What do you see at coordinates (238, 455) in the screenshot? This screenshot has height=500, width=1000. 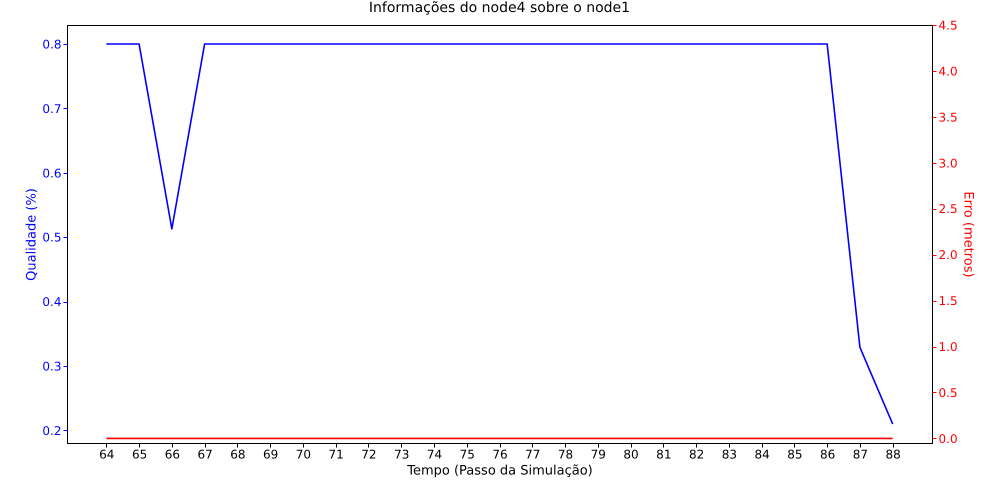 I see `x-tick-label: 68` at bounding box center [238, 455].